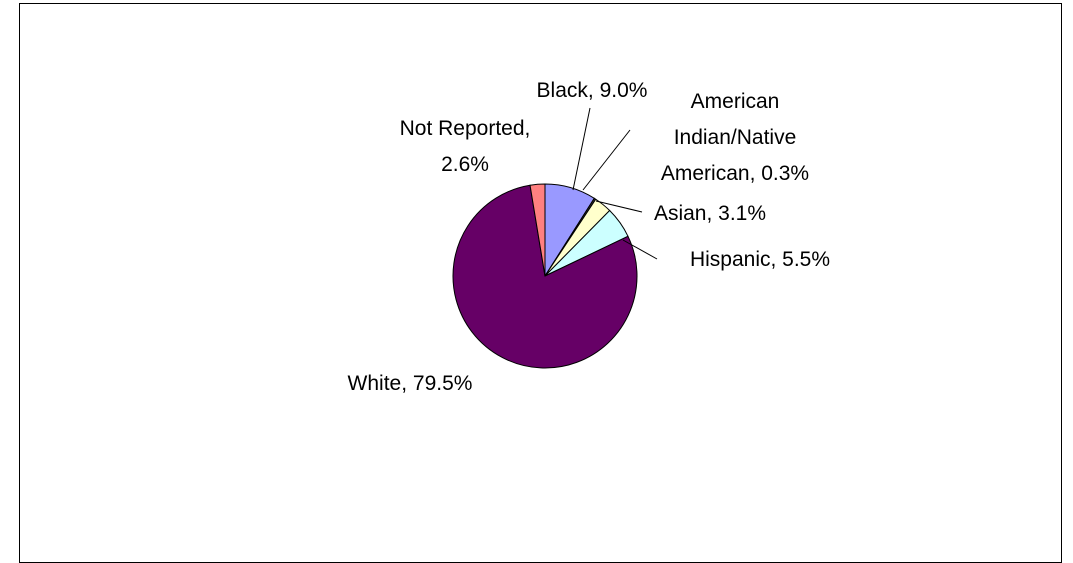  Describe the element at coordinates (760, 259) in the screenshot. I see `data-label-hispanic: Hispanic, 5.5%` at that location.